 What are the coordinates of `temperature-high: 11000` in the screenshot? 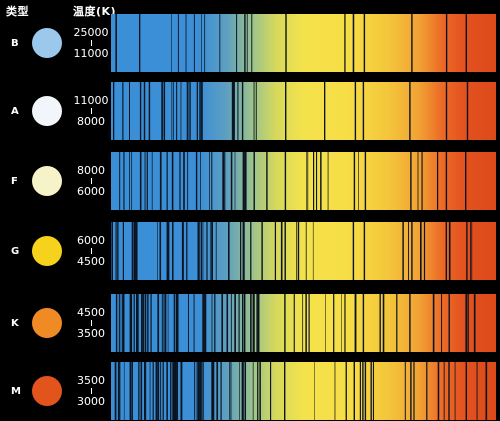 It's located at (91, 100).